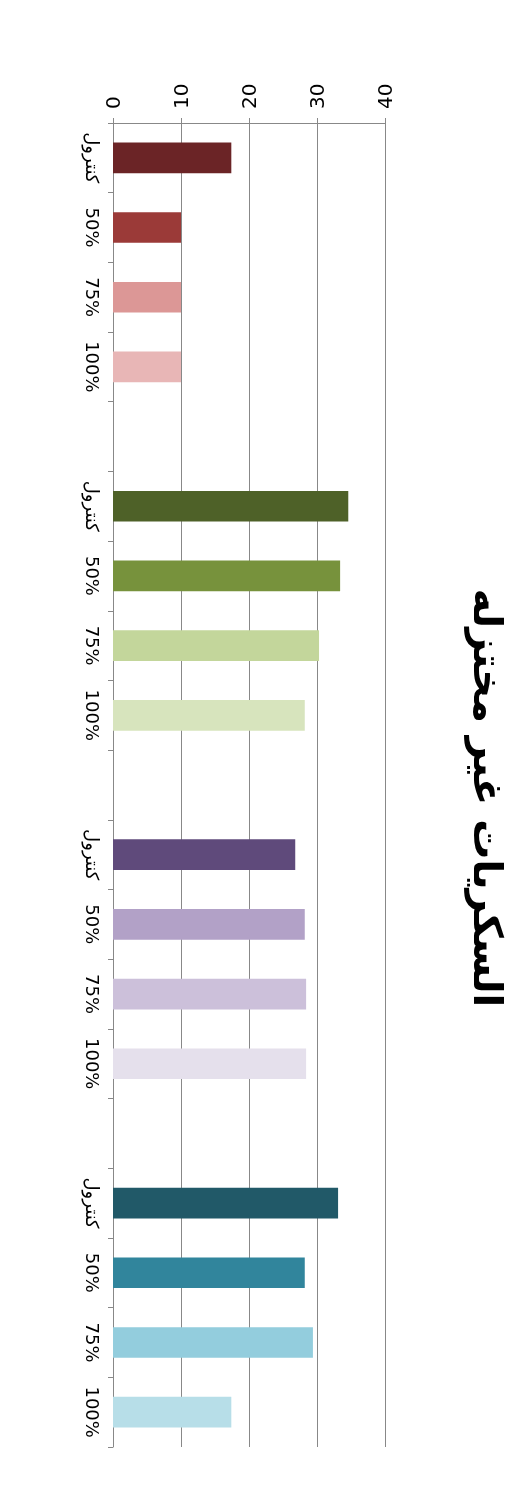 The height and width of the screenshot is (1490, 523). Describe the element at coordinates (385, 96) in the screenshot. I see `x-tick-label: 40` at that location.